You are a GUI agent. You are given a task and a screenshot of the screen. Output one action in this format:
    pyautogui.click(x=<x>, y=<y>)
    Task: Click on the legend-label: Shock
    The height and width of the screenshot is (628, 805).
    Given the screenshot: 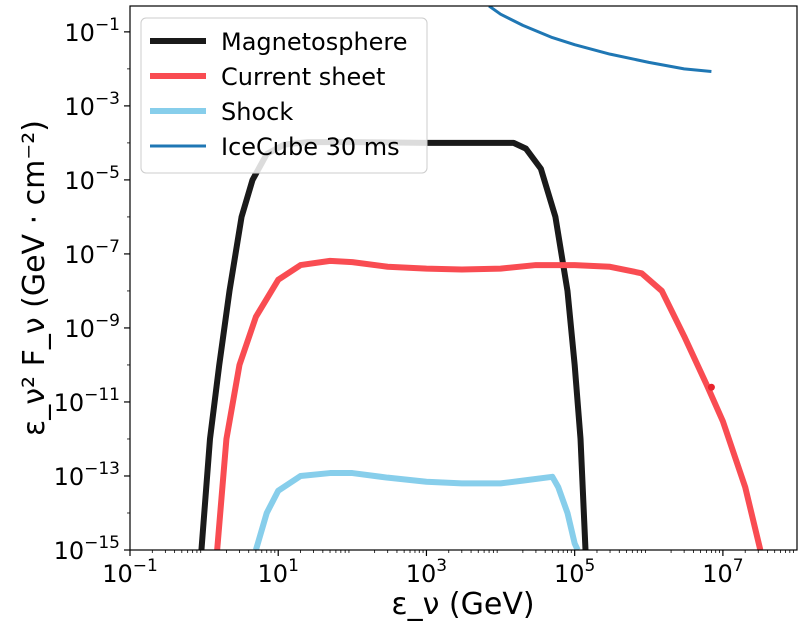 What is the action you would take?
    pyautogui.click(x=257, y=112)
    